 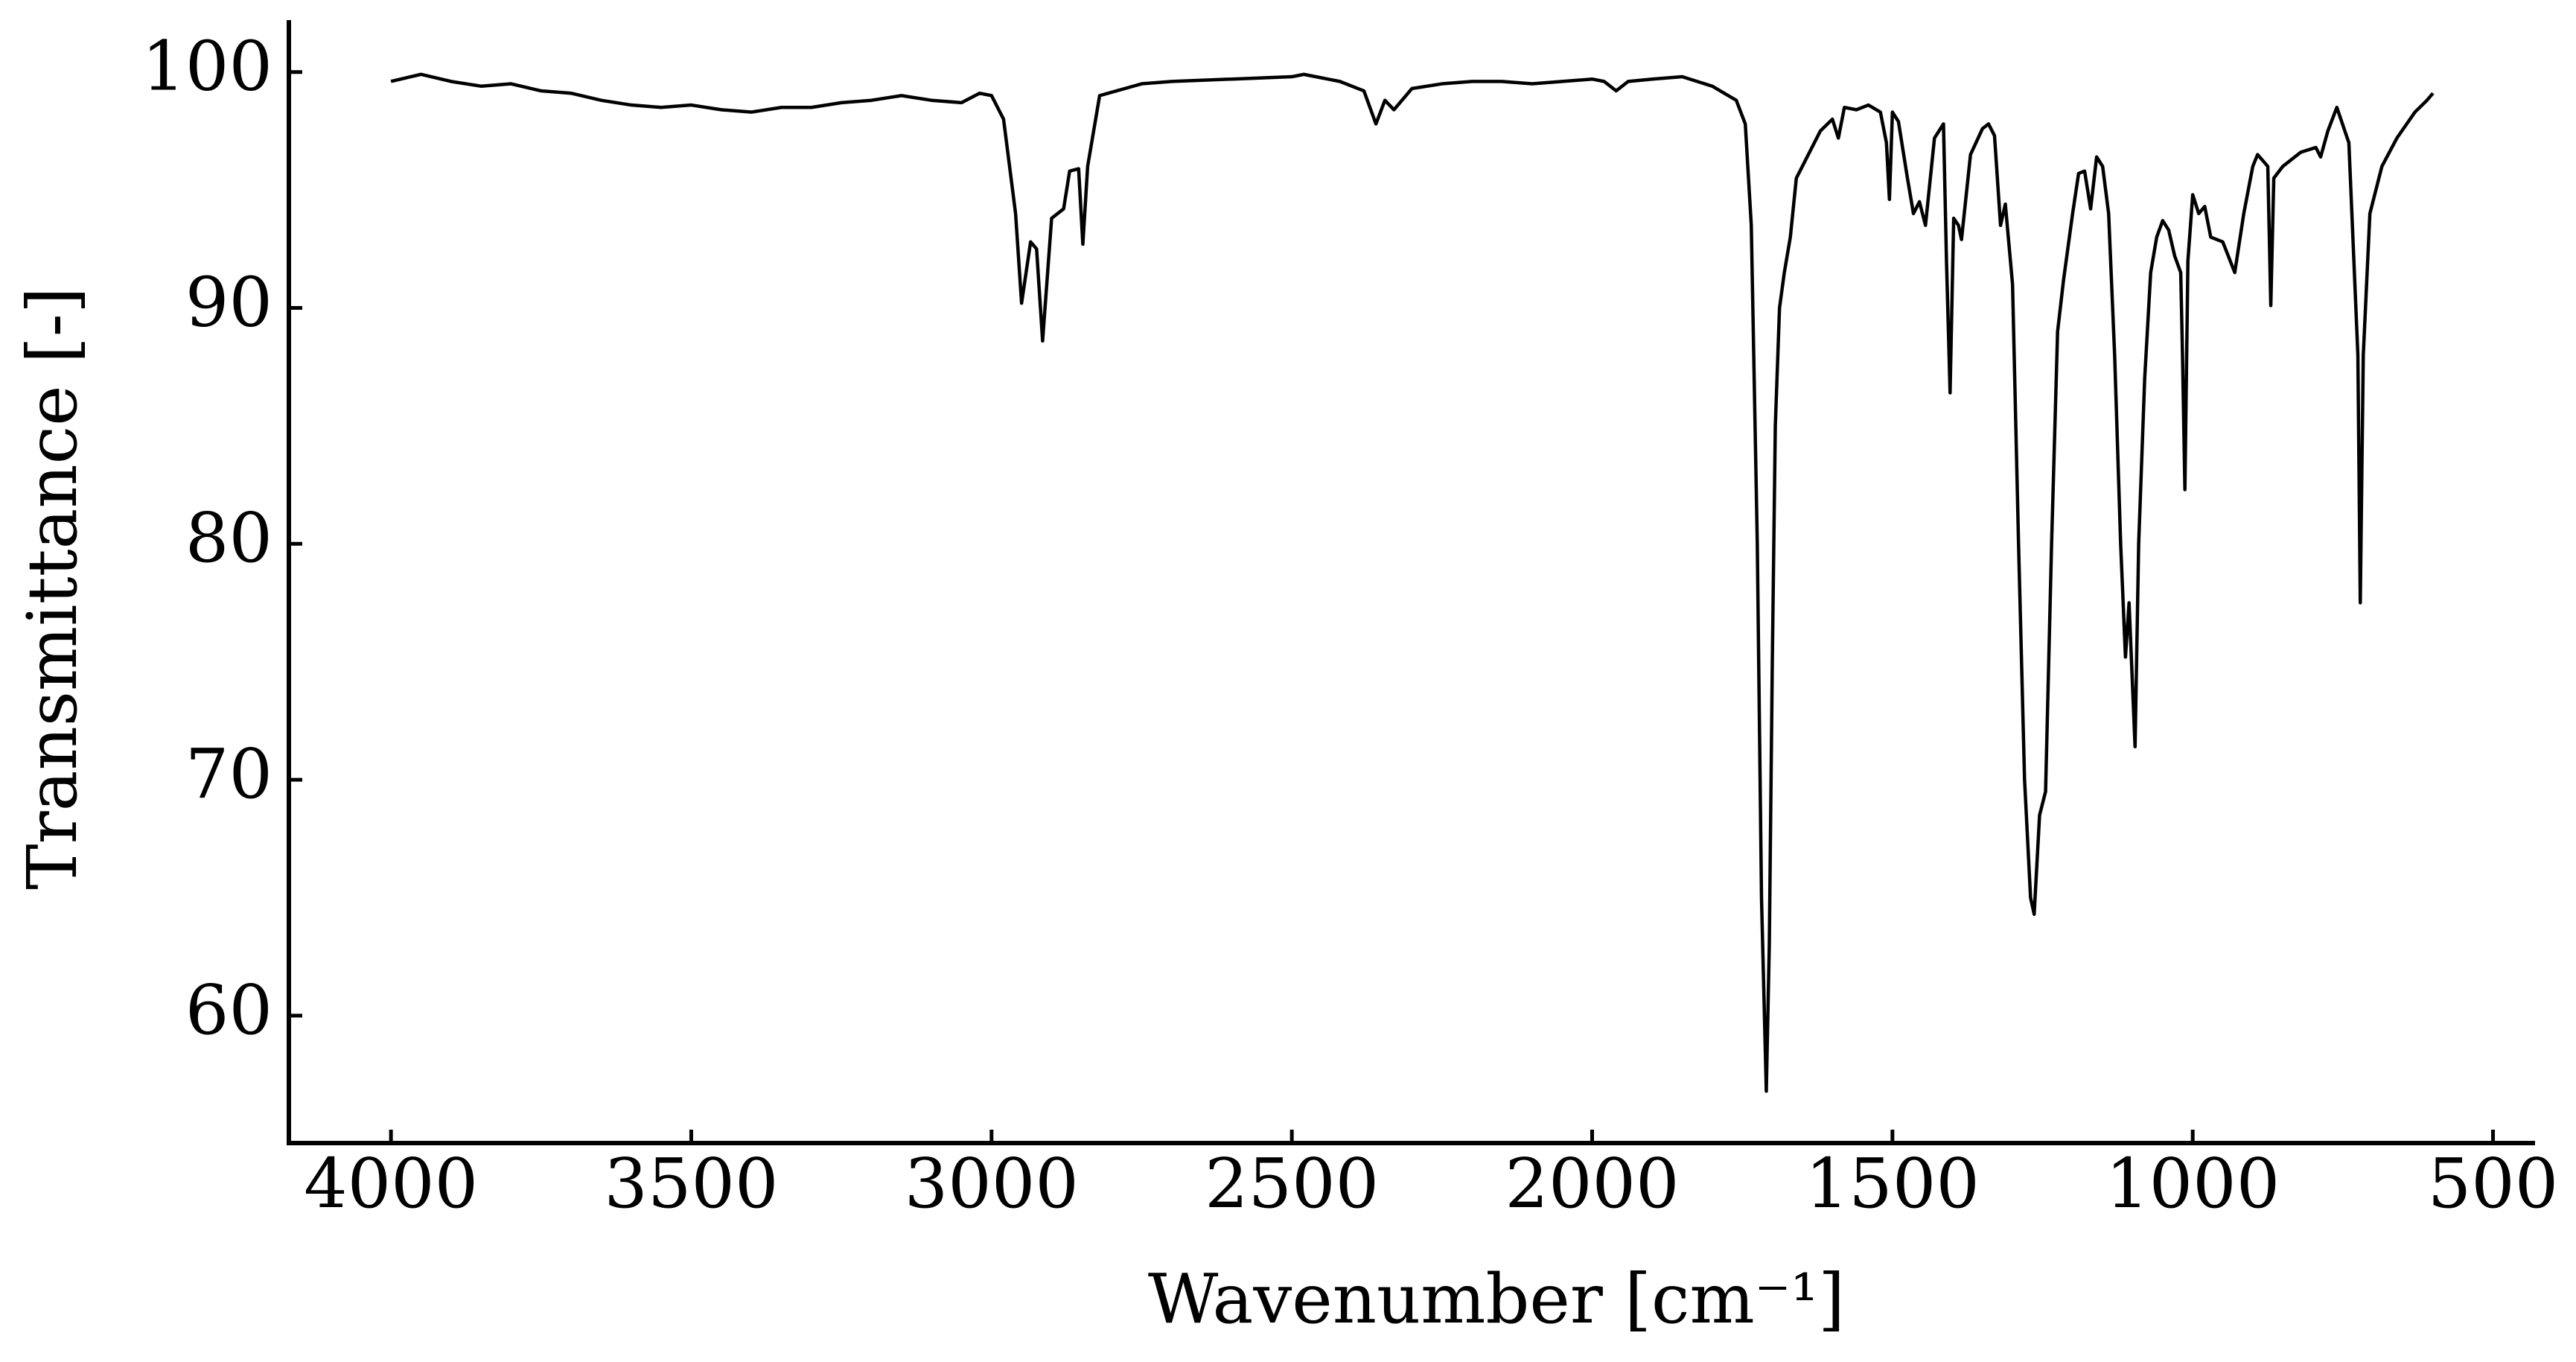 I want to click on y-tick-label: 60, so click(x=228, y=1010).